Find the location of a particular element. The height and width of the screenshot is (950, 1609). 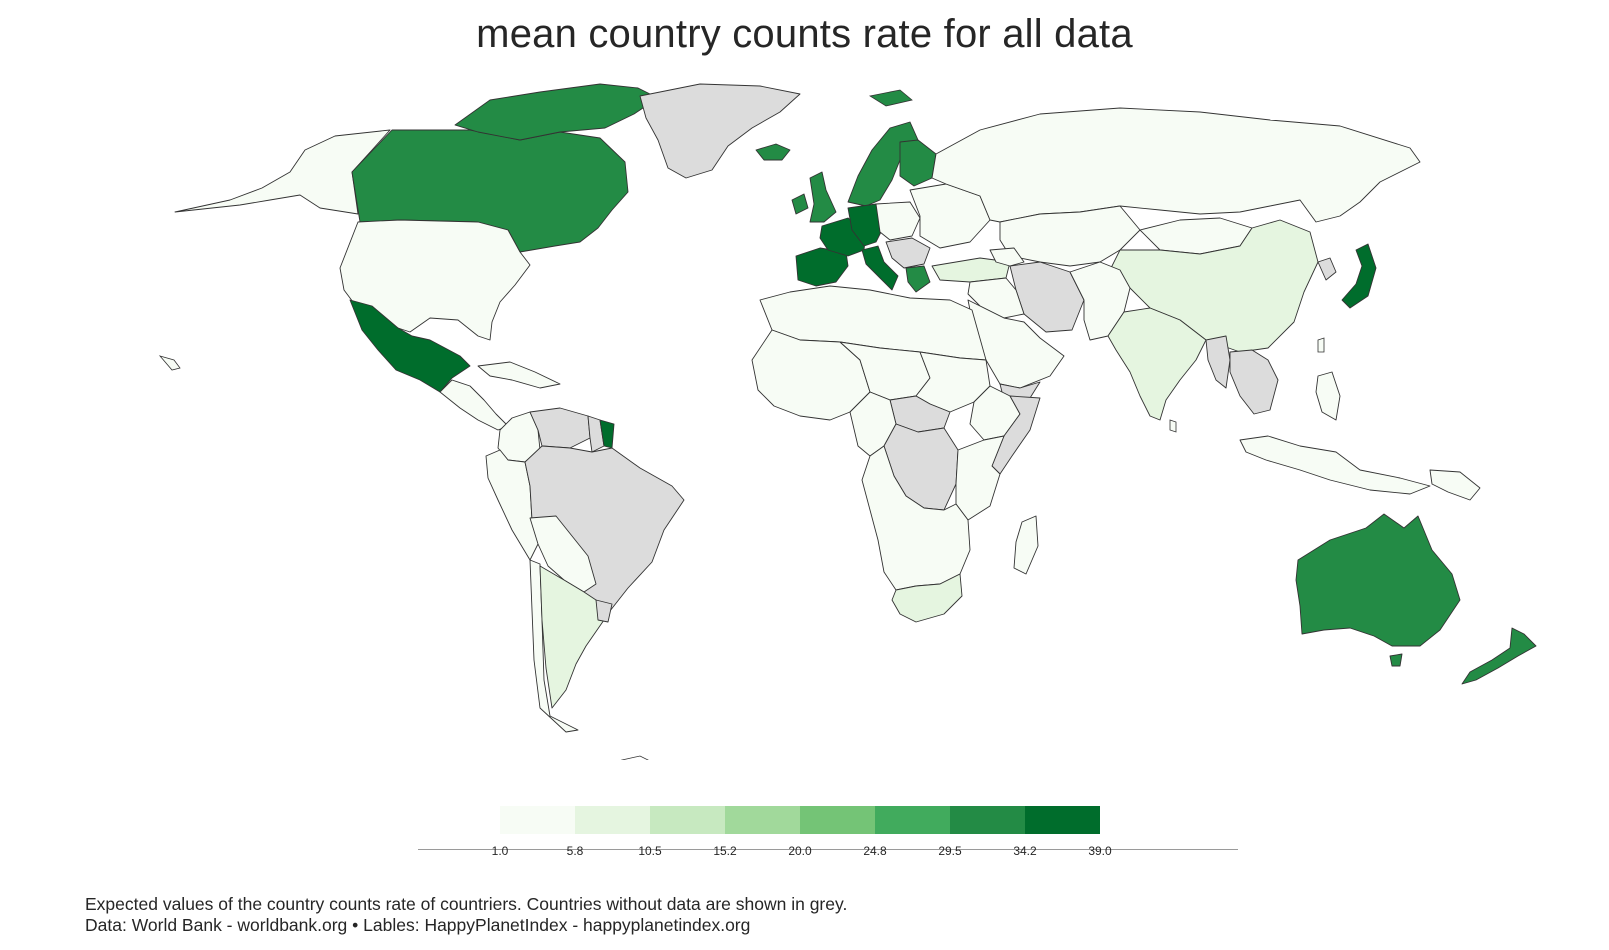

island-taiwan-outline is located at coordinates (1321, 345).